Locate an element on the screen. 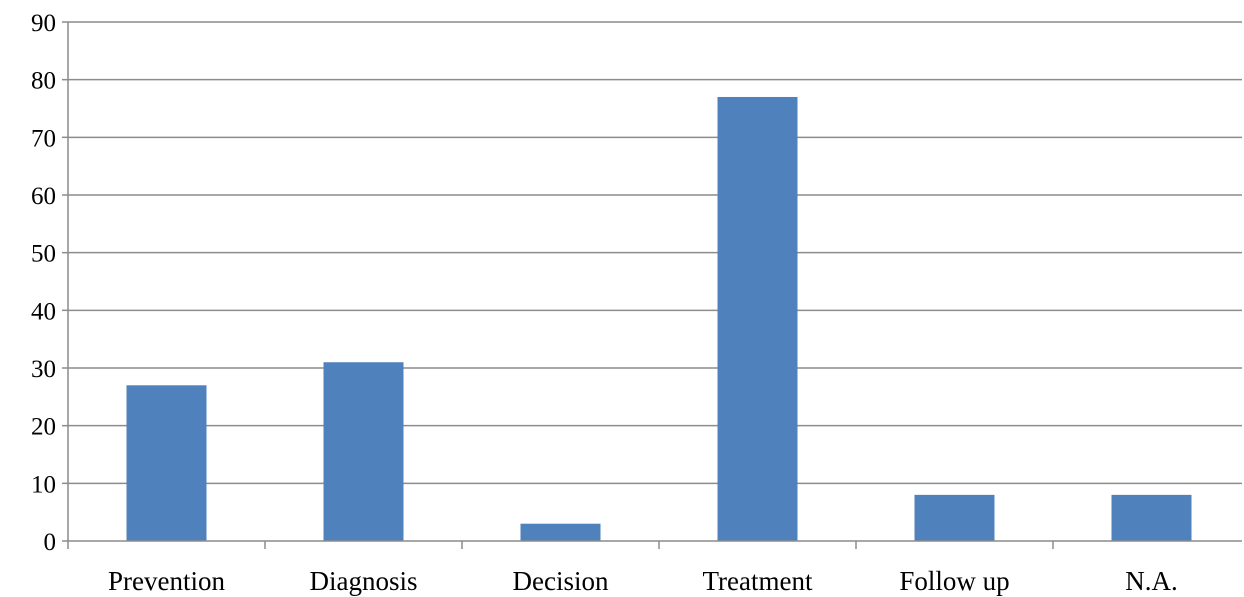 The height and width of the screenshot is (597, 1244). y-axis-tick-labels: 0 10 20 30 40 50 60 70 80 90 is located at coordinates (43, 283).